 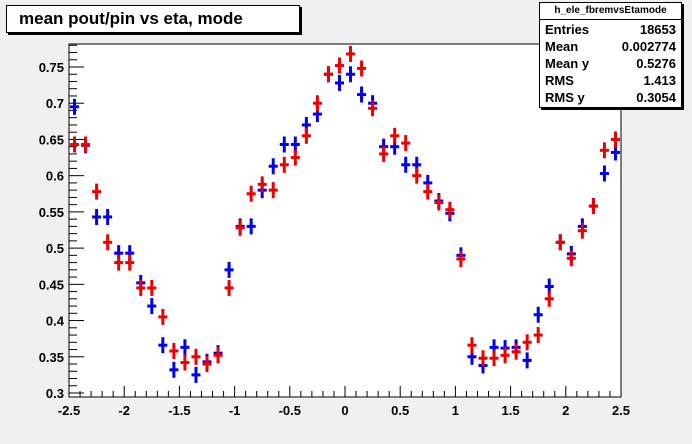 I want to click on y-tick-label: 0.45, so click(x=51, y=284).